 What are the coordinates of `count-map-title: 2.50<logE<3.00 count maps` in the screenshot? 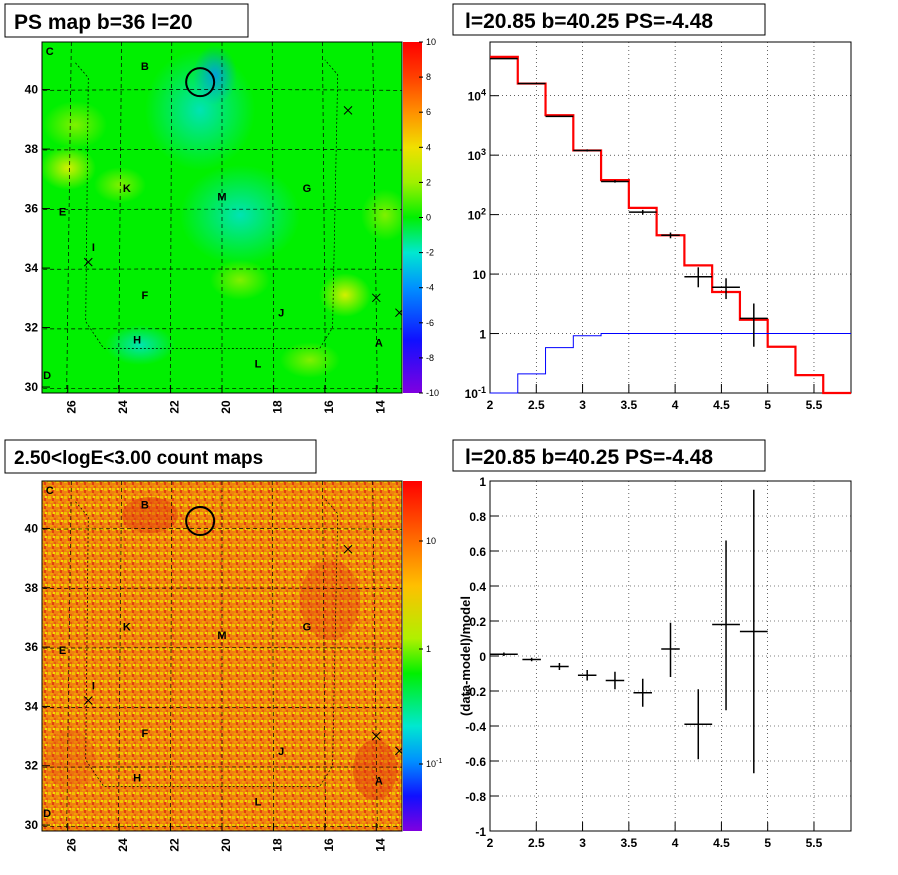 It's located at (138, 458).